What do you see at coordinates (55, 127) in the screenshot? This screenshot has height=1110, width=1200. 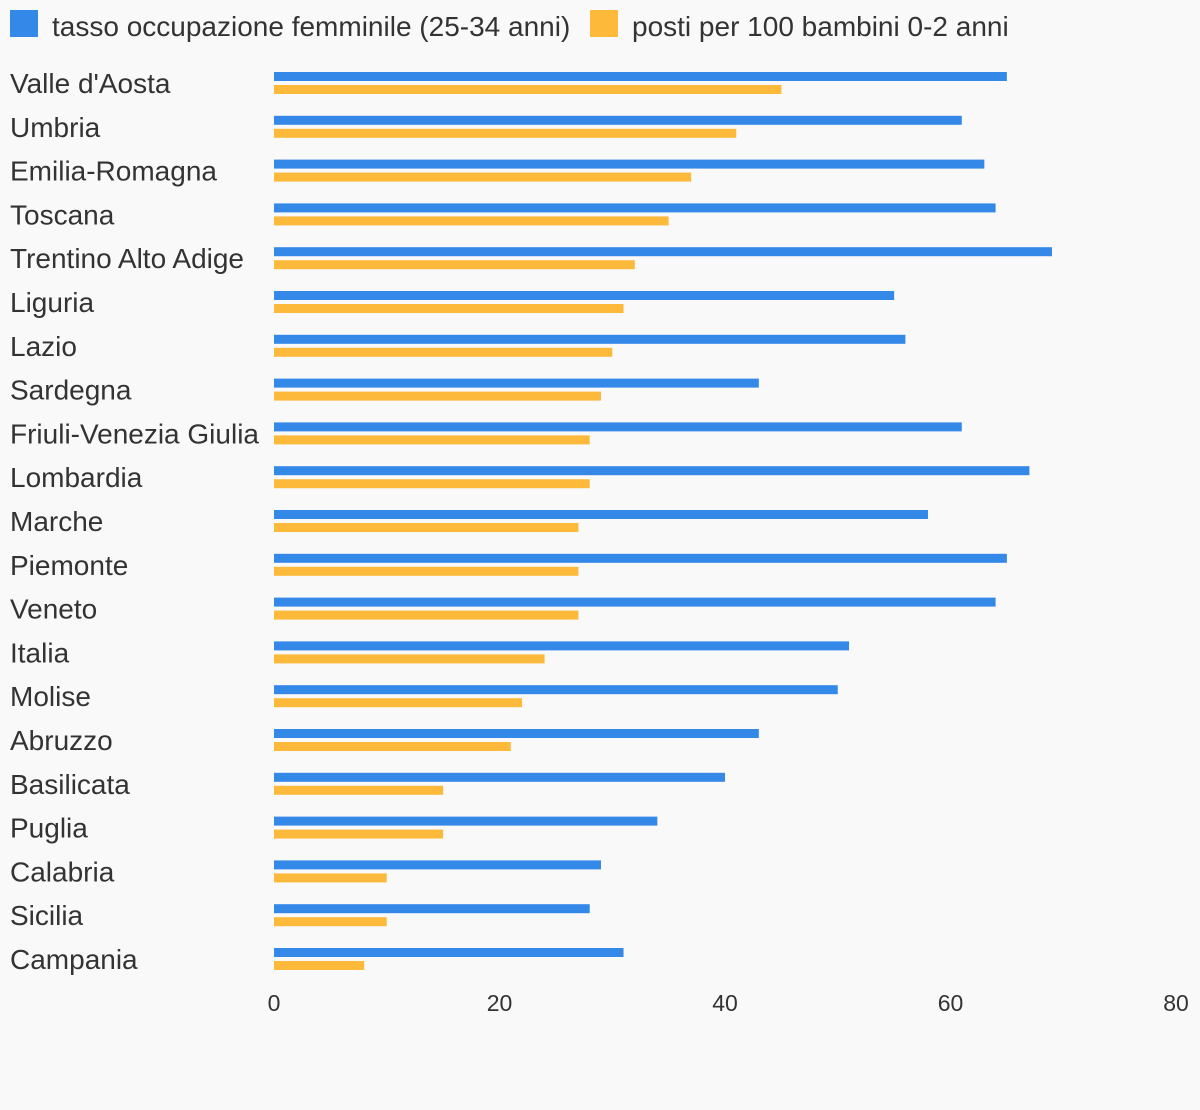 I see `category-label: Umbria` at bounding box center [55, 127].